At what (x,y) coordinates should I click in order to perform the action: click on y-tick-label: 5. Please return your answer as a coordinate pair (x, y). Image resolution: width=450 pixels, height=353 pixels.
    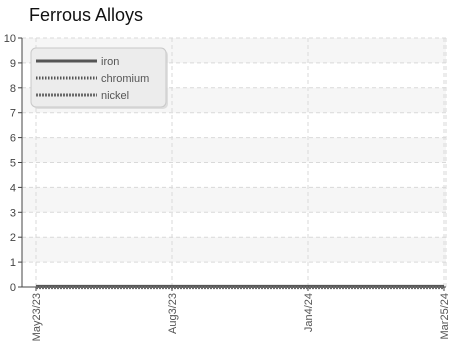
    Looking at the image, I should click on (13, 164).